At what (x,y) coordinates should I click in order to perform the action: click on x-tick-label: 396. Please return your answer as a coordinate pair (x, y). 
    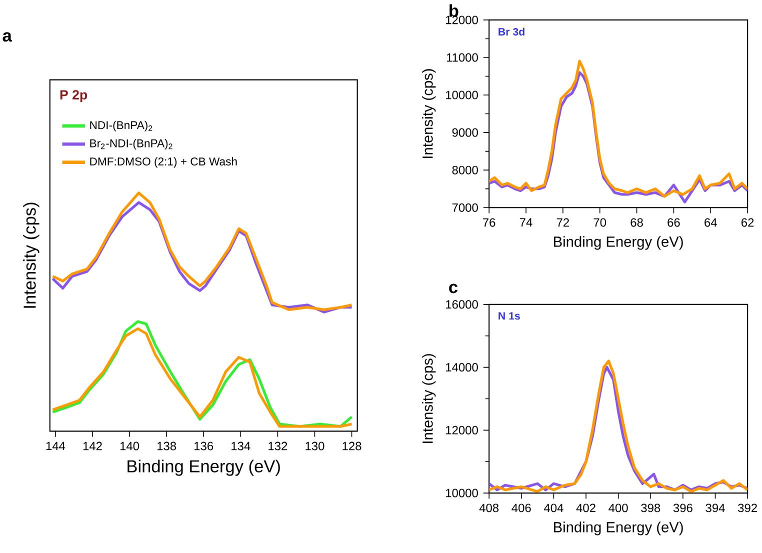
    Looking at the image, I should click on (682, 508).